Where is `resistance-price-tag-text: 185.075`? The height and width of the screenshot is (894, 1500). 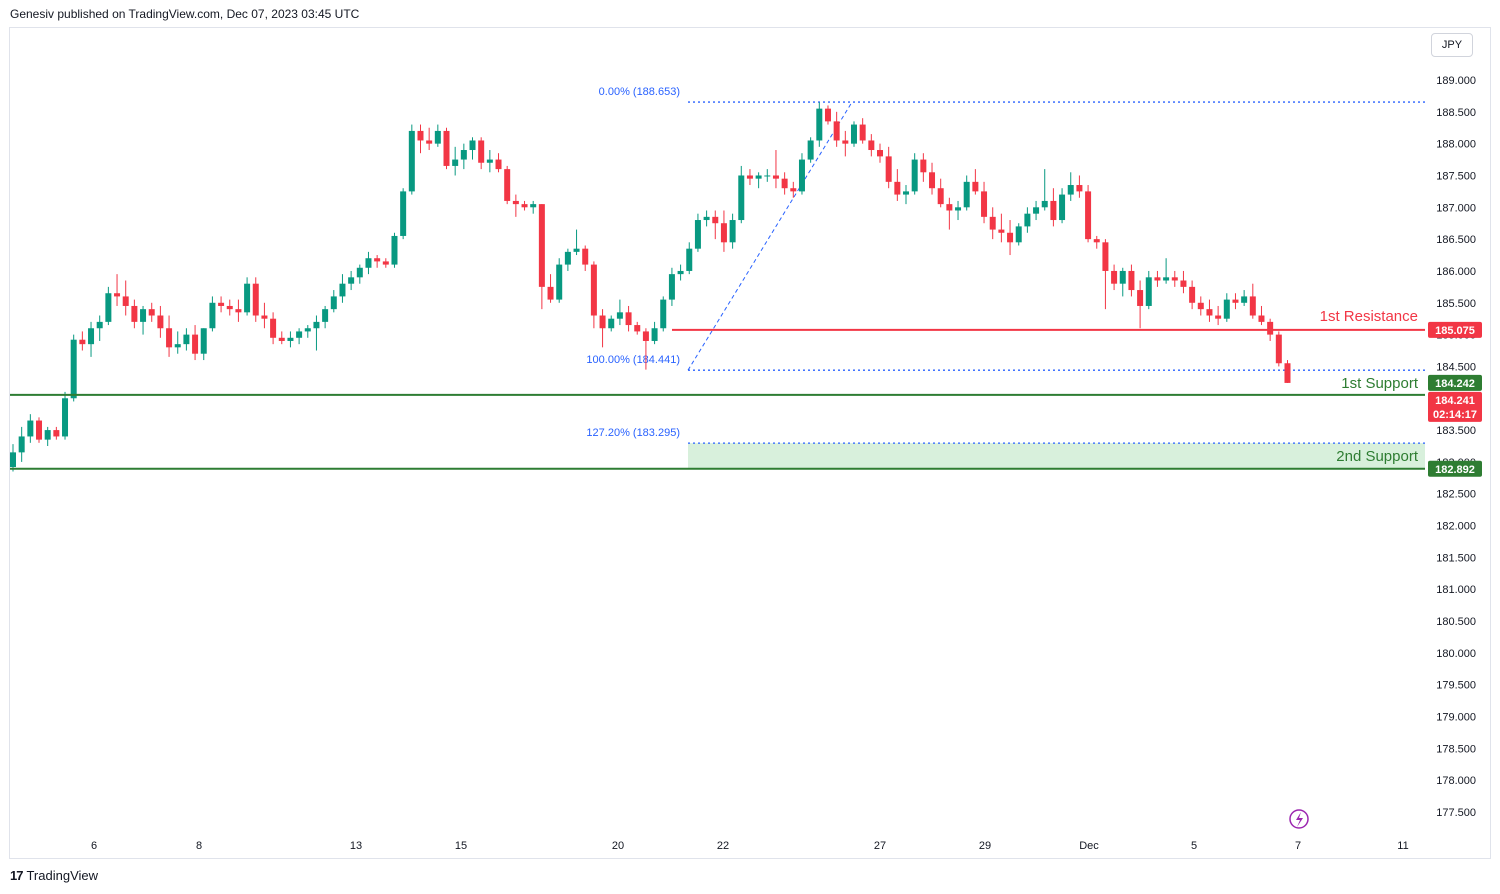
resistance-price-tag-text: 185.075 is located at coordinates (1455, 331).